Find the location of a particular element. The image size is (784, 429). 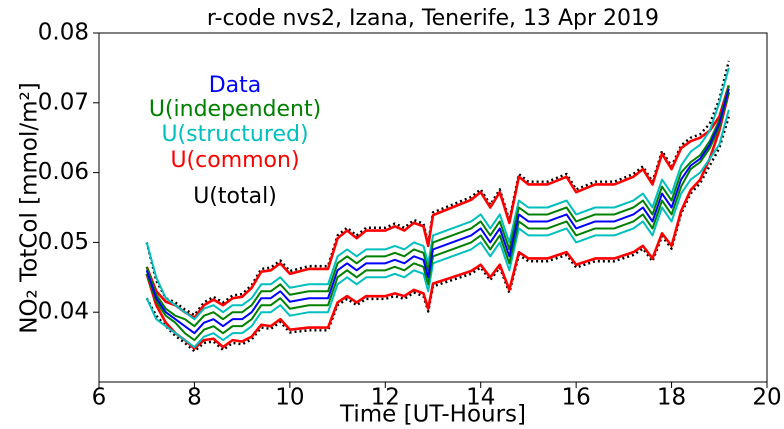

legend-label: U(structured) is located at coordinates (234, 134).